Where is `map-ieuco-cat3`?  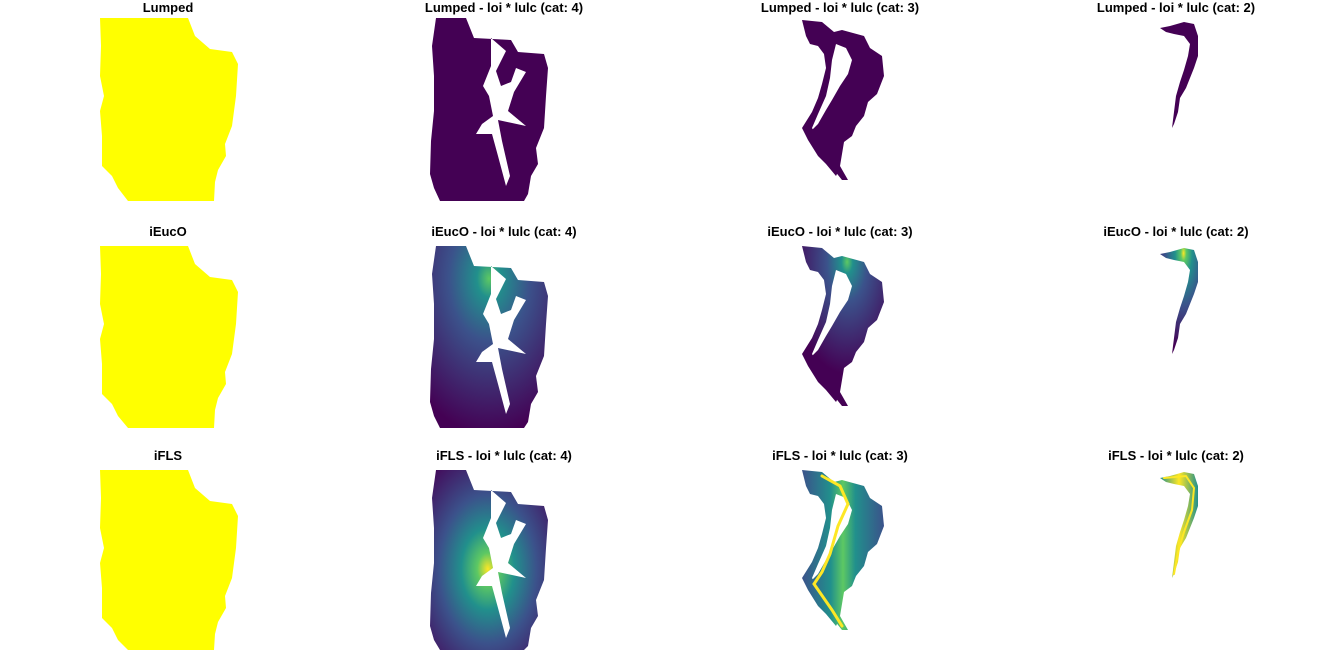
map-ieuco-cat3 is located at coordinates (843, 326).